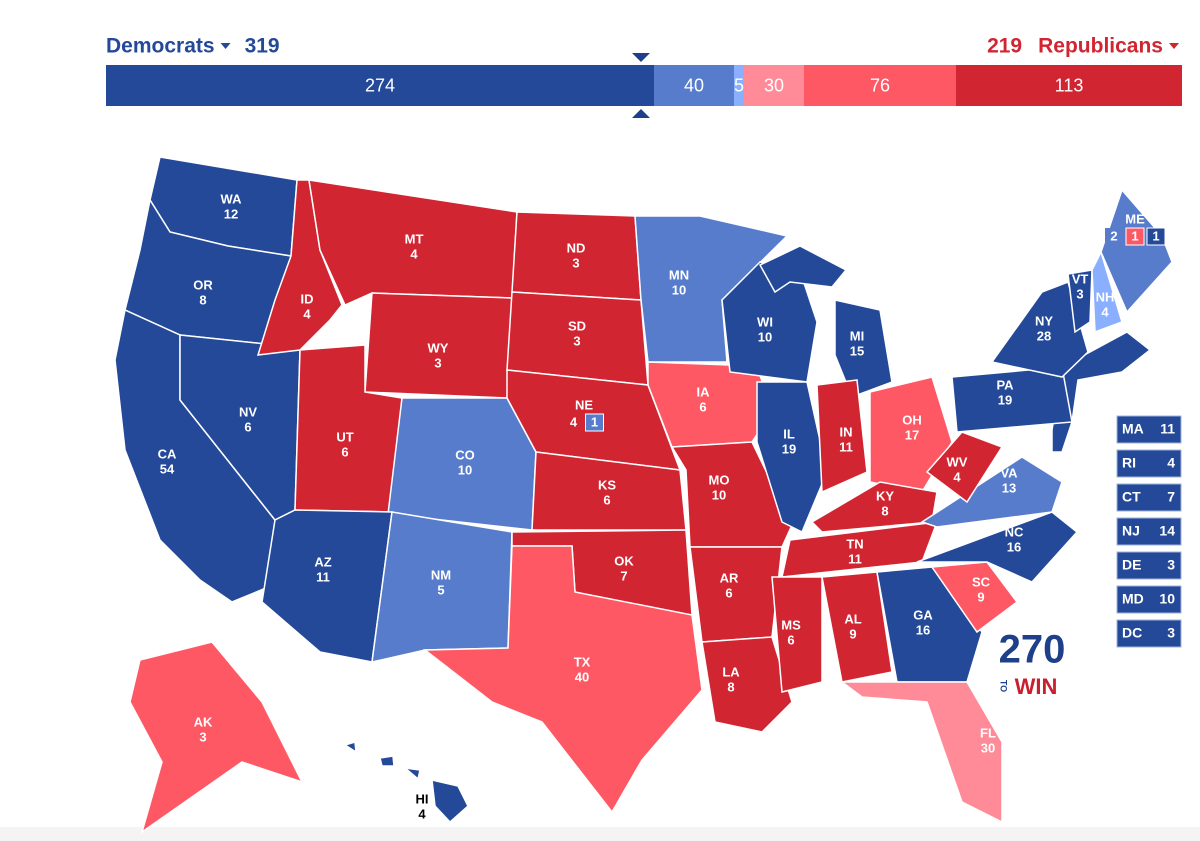  Describe the element at coordinates (441, 574) in the screenshot. I see `state-abbr: NM` at that location.